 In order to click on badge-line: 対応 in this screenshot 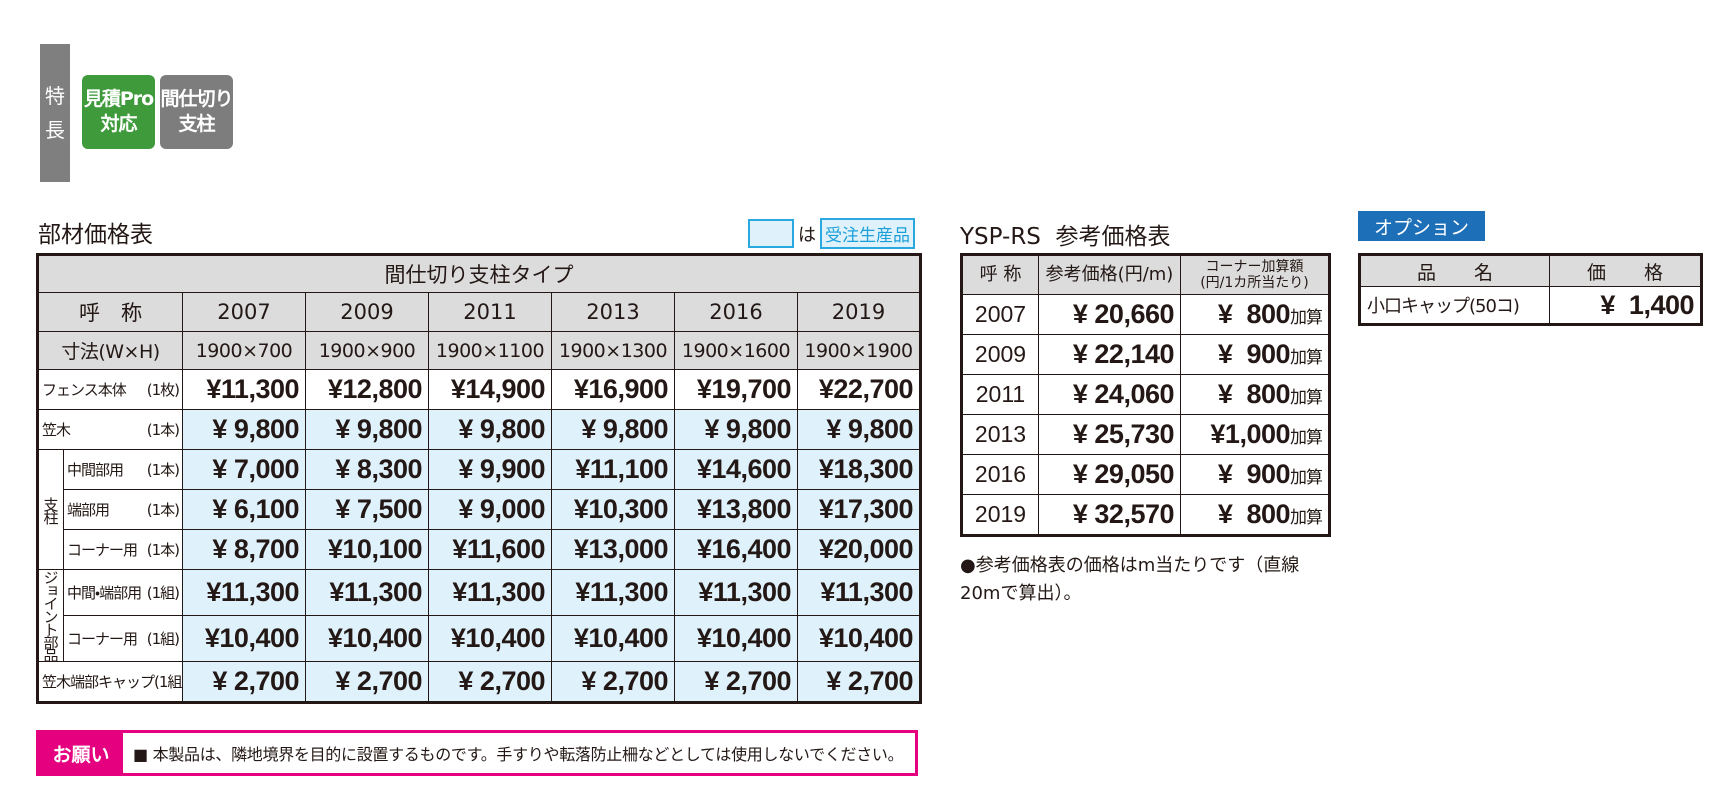, I will do `click(118, 124)`.